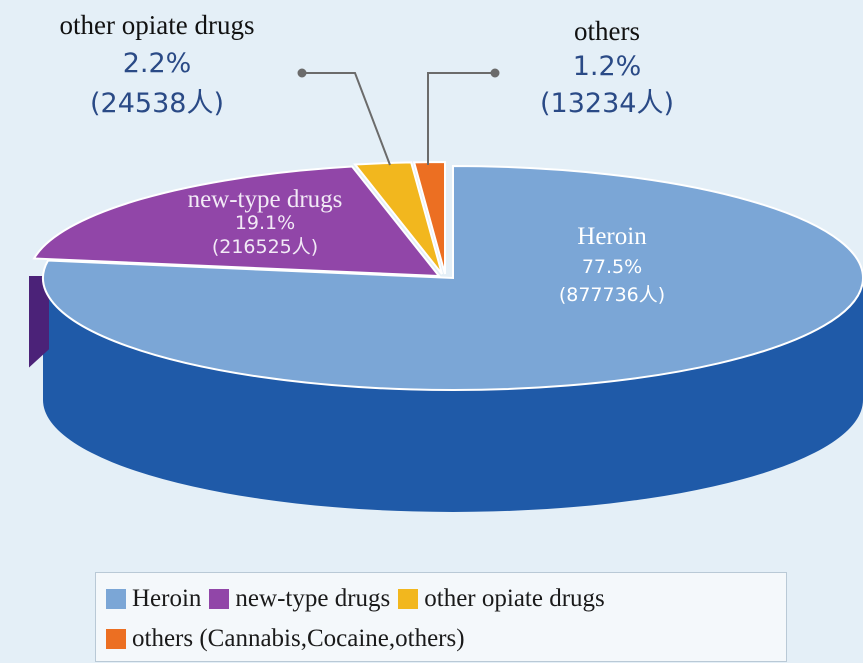  What do you see at coordinates (607, 103) in the screenshot?
I see `label-others-count: (13234人)` at bounding box center [607, 103].